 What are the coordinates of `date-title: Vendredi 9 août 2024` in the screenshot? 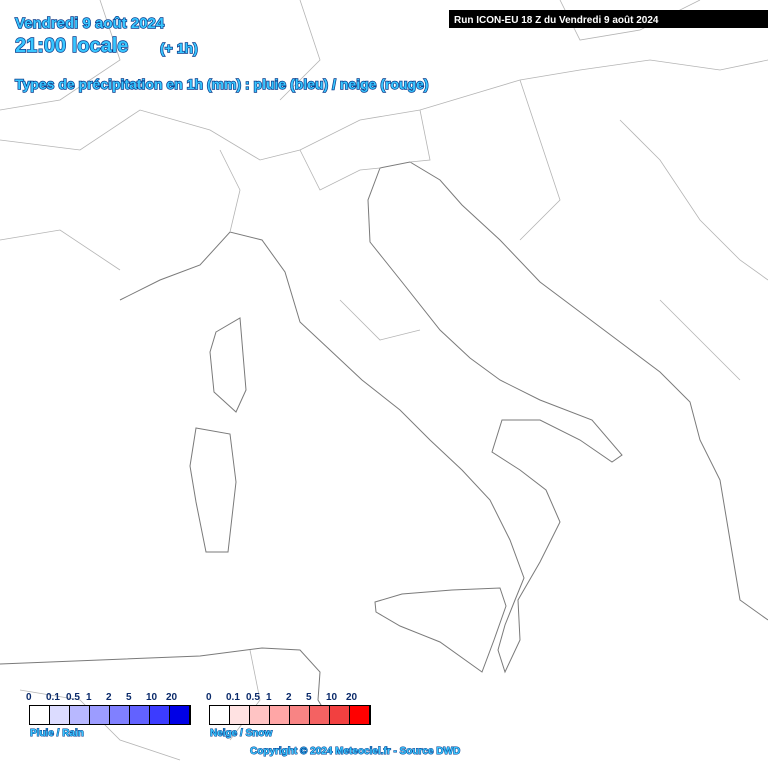 It's located at (90, 23).